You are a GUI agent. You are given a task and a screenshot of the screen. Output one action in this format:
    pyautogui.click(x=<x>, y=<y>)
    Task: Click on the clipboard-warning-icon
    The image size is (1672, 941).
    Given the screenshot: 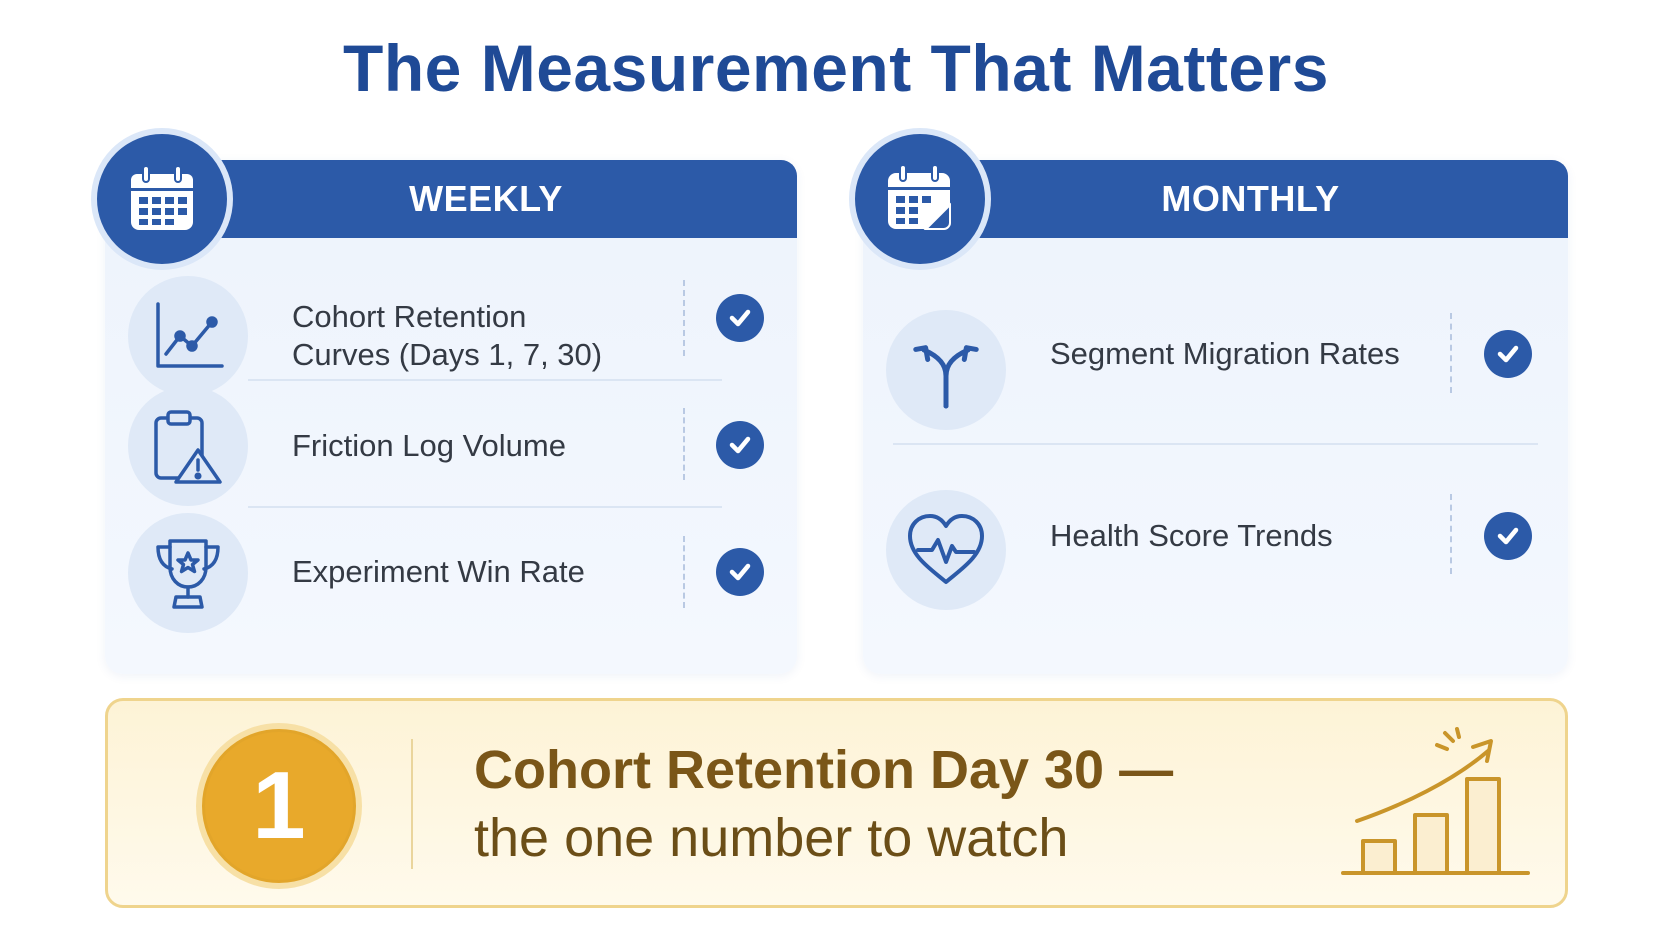 What is the action you would take?
    pyautogui.click(x=188, y=446)
    